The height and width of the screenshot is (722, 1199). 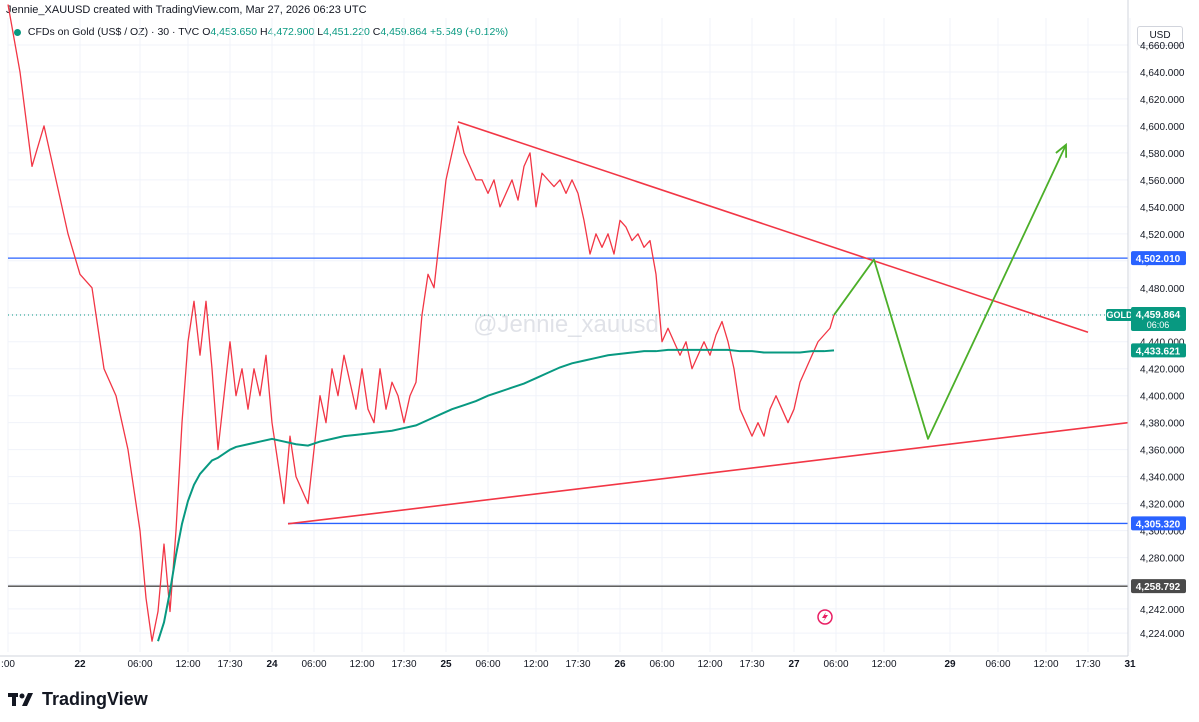 What do you see at coordinates (825, 617) in the screenshot?
I see `lightning-icon` at bounding box center [825, 617].